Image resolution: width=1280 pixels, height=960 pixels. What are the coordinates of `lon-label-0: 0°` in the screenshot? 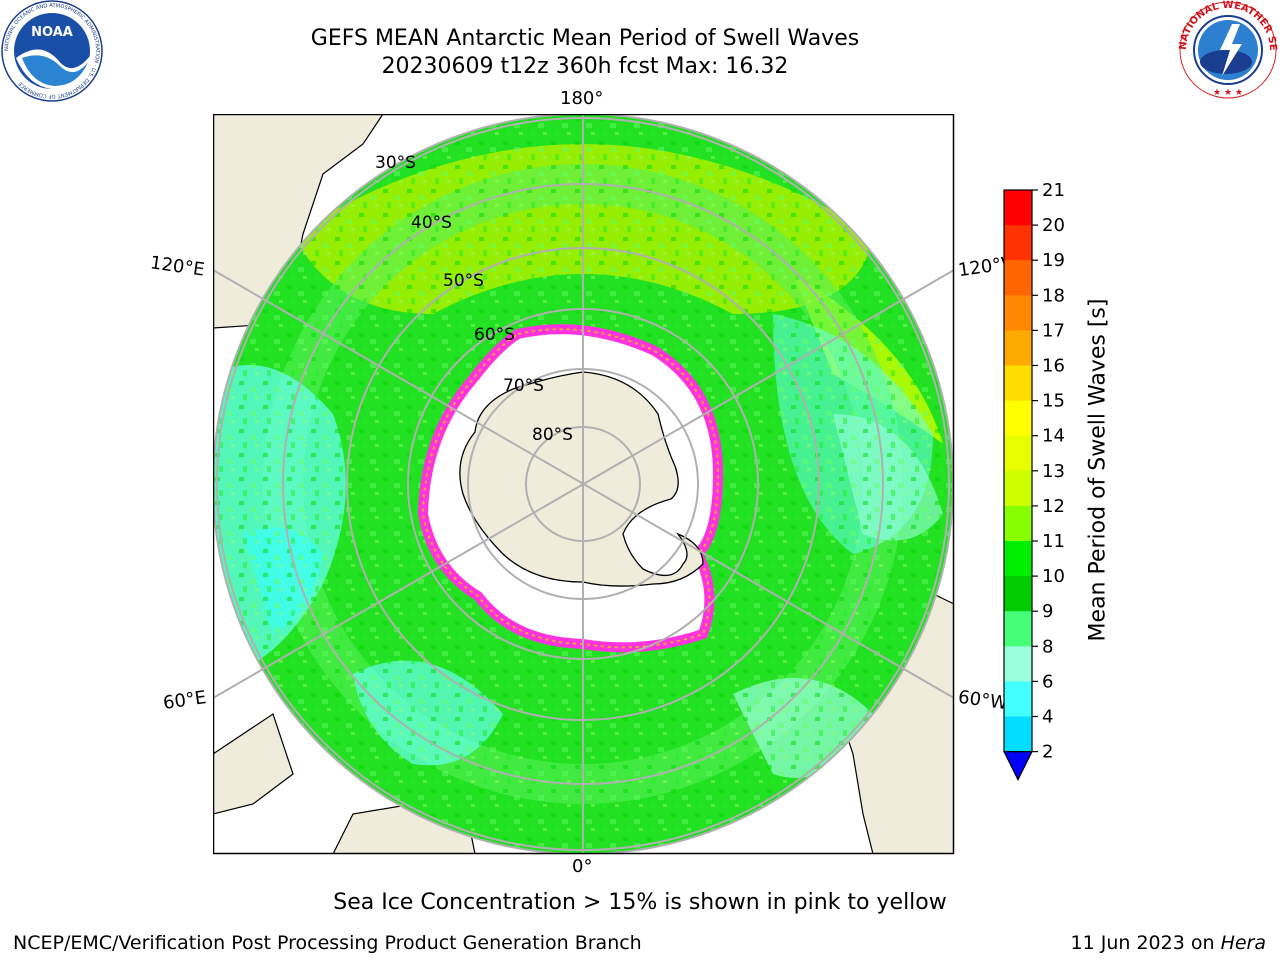 It's located at (582, 866).